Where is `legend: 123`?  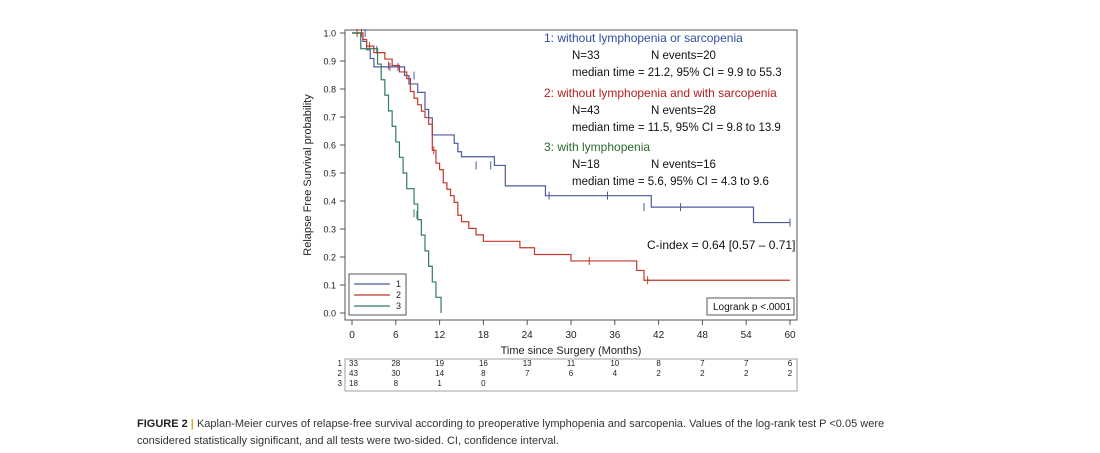 legend: 123 is located at coordinates (377, 294).